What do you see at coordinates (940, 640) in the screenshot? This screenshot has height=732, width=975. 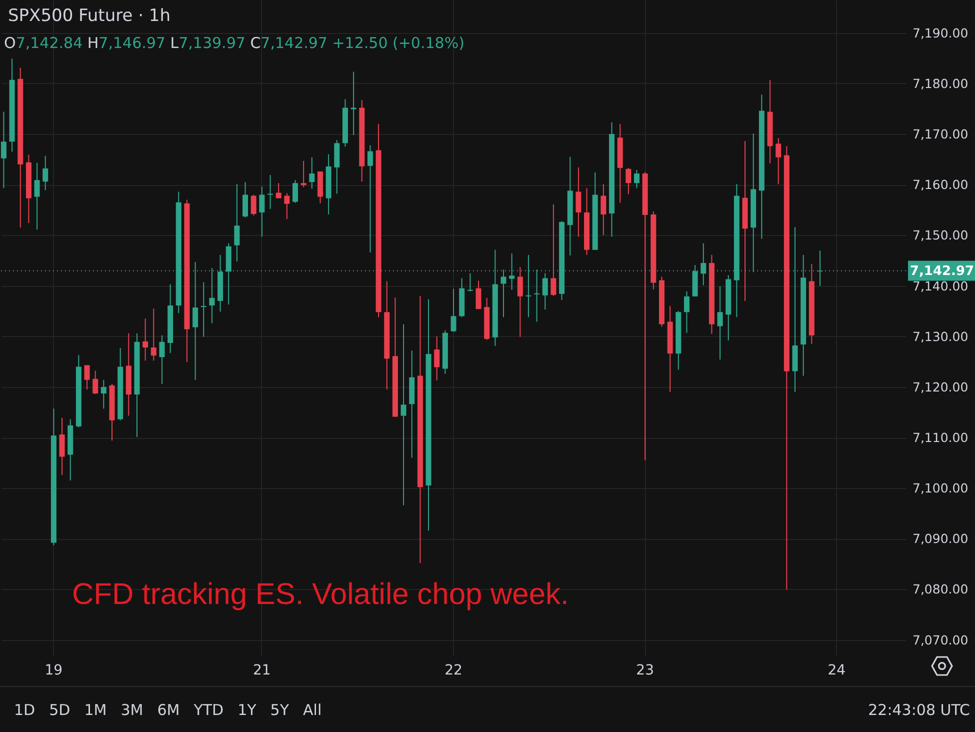 I see `y-tick-label: 7,070.00` at bounding box center [940, 640].